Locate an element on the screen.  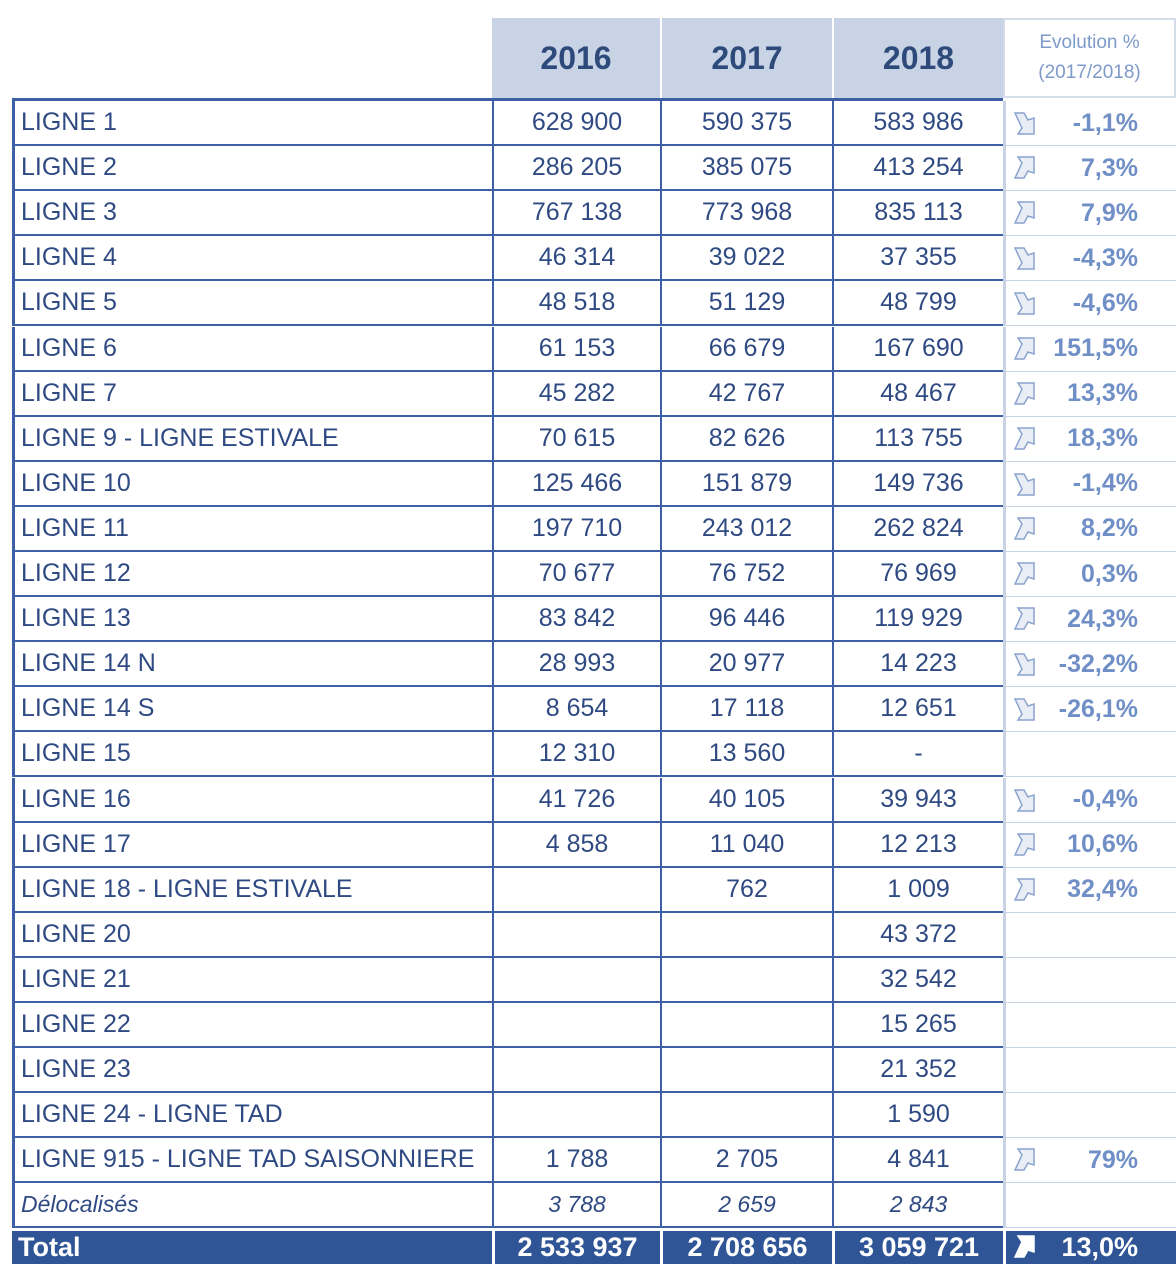
cell: 70 677 is located at coordinates (576, 575).